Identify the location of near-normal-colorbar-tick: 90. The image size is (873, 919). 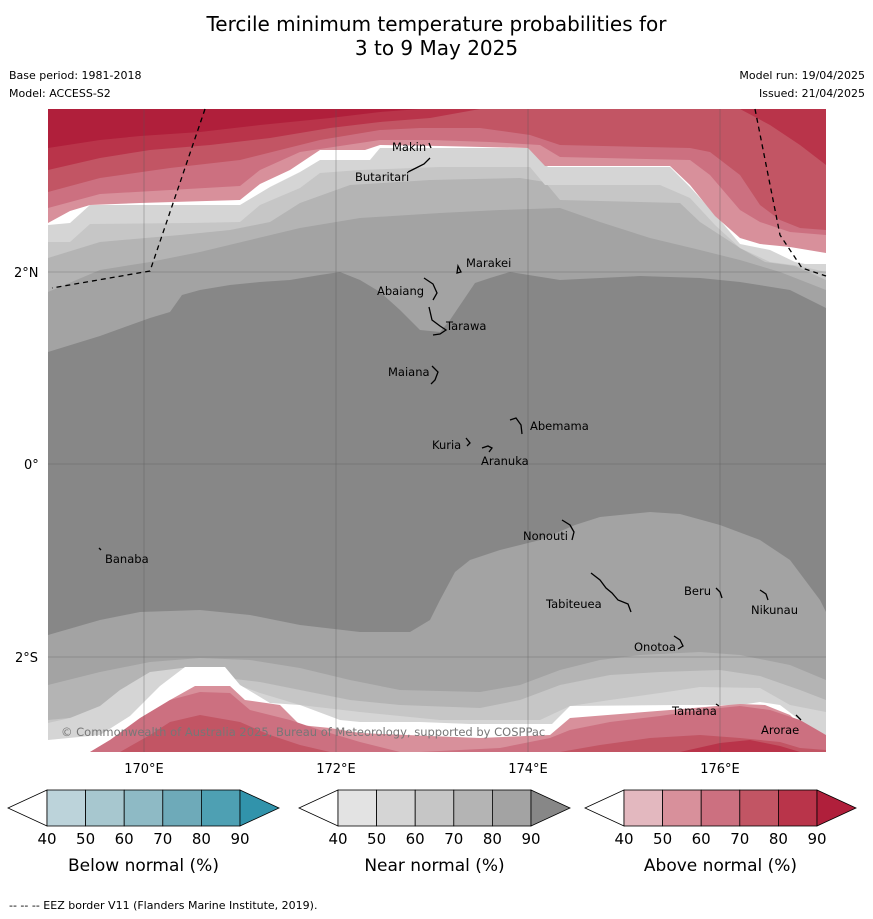
(530, 839).